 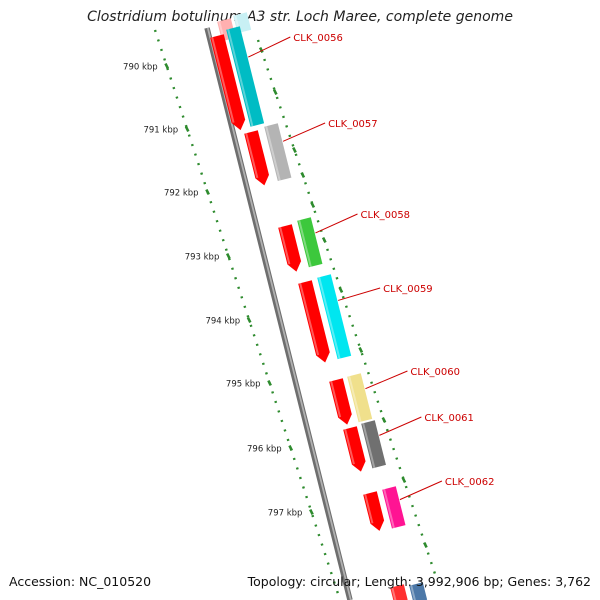 What do you see at coordinates (243, 385) in the screenshot?
I see `tick-label: 795 kbp` at bounding box center [243, 385].